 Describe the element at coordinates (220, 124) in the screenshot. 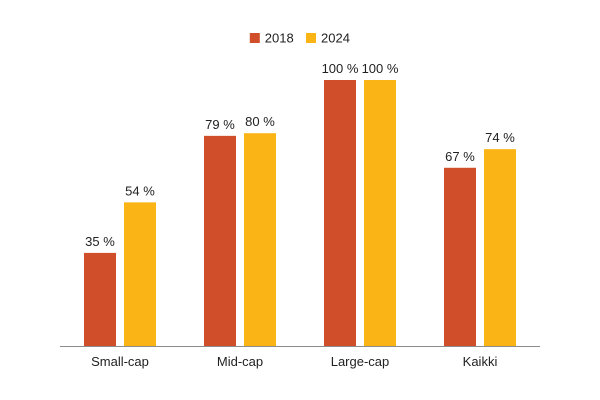

I see `data-label: 79 %` at that location.